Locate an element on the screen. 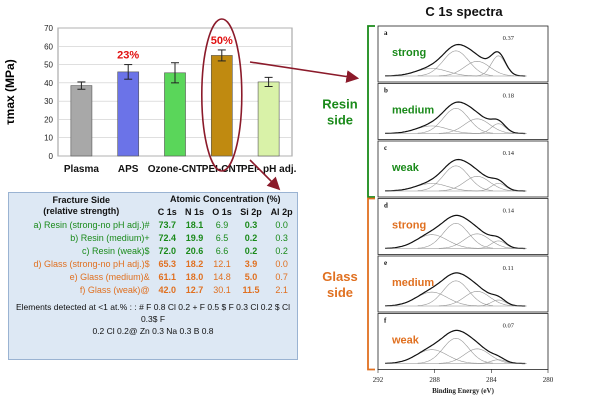  panel-letter: b is located at coordinates (386, 91).